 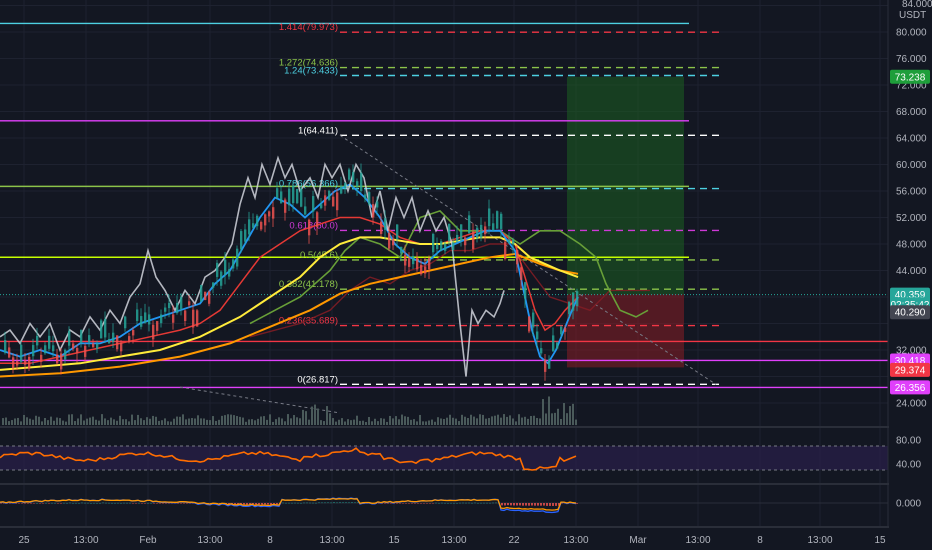 I want to click on fib-level-label: 0.5(45.6), so click(x=319, y=255).